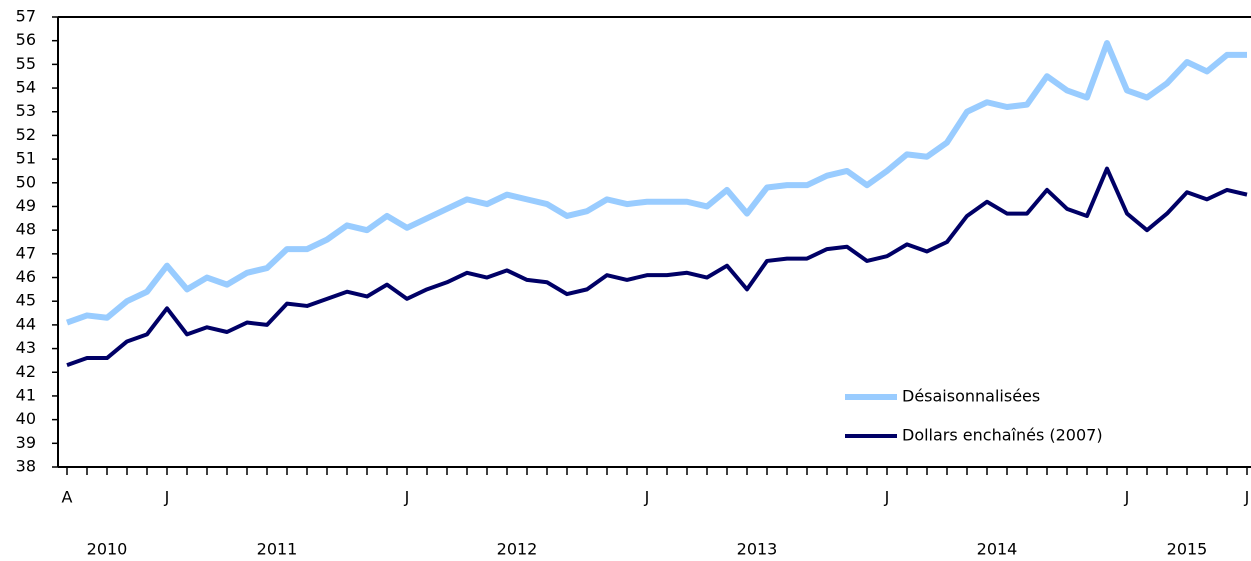 The width and height of the screenshot is (1251, 561). Describe the element at coordinates (26, 394) in the screenshot. I see `y-tick-label: 41` at that location.